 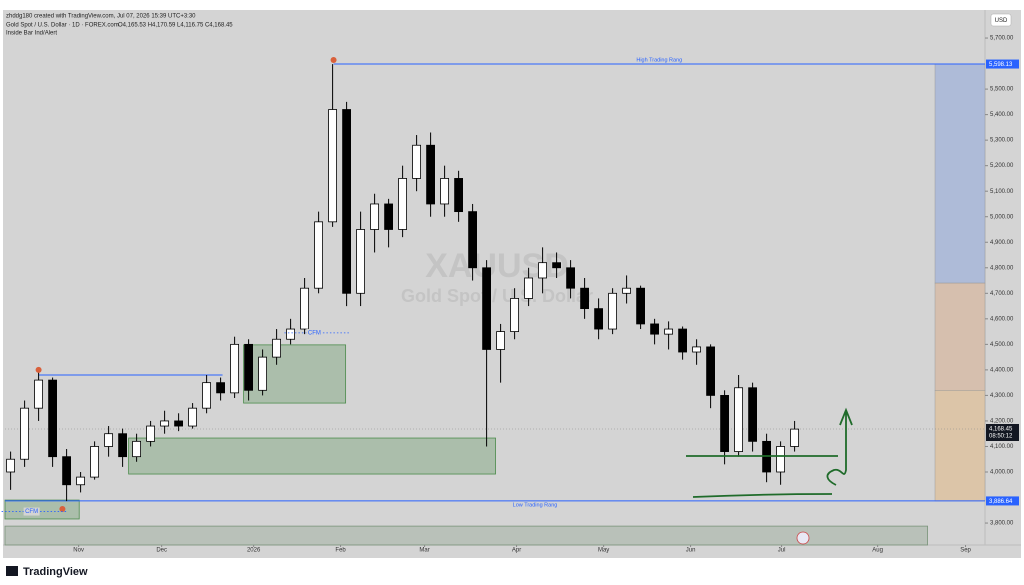 What do you see at coordinates (782, 551) in the screenshot?
I see `x-tick-label: Jul` at bounding box center [782, 551].